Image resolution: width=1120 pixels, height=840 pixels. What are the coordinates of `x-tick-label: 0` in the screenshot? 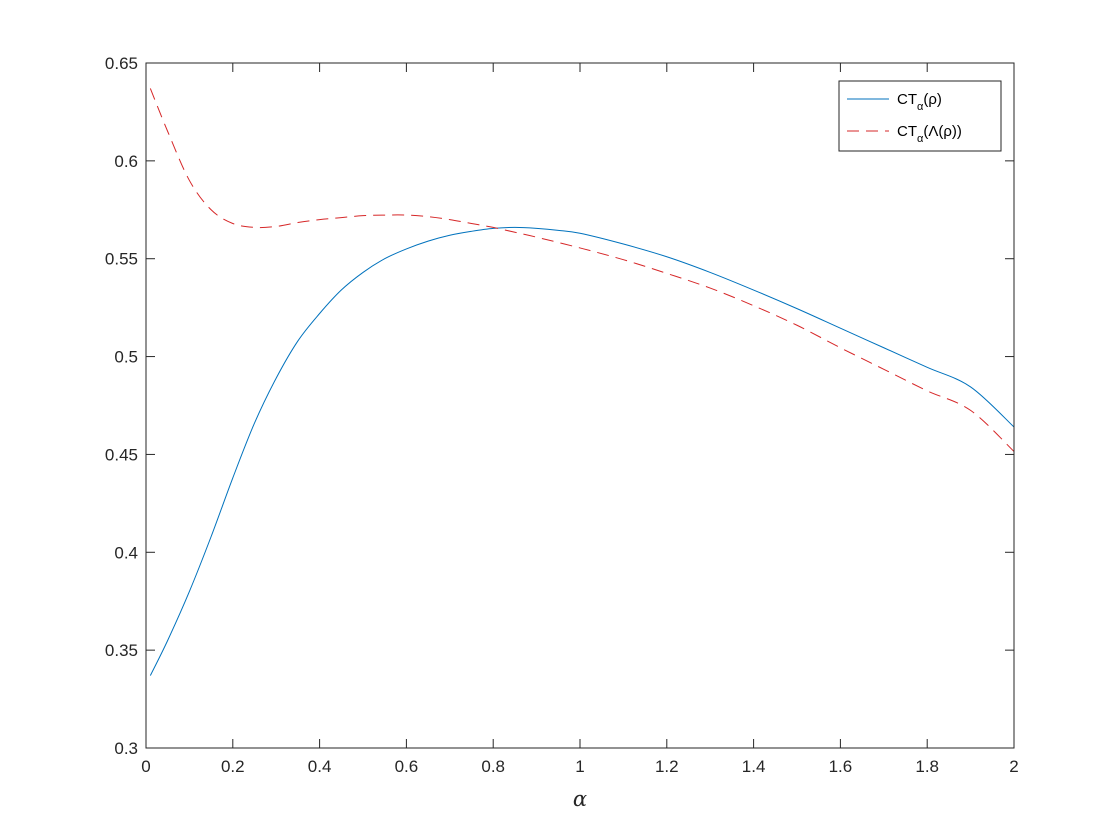 It's located at (145, 766).